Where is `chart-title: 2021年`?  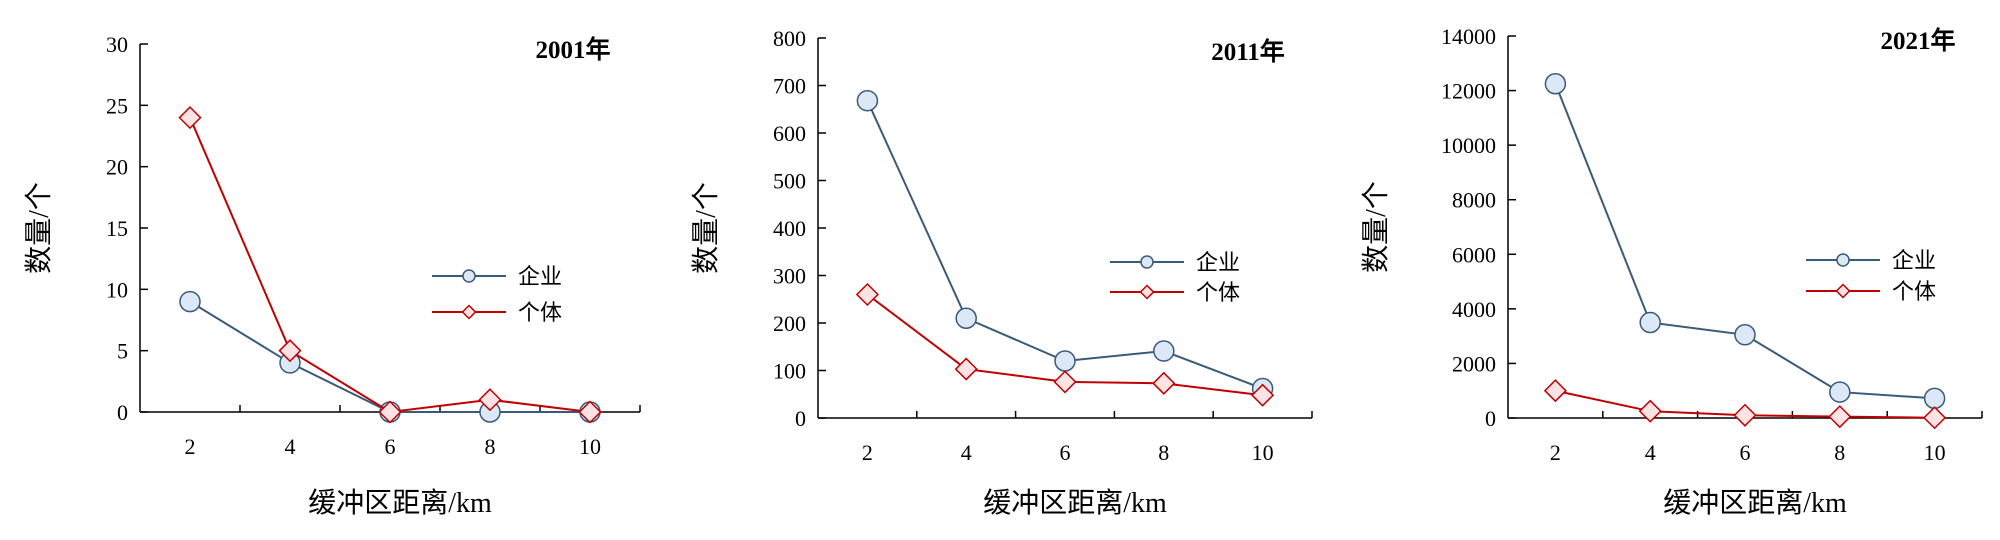 chart-title: 2021年 is located at coordinates (1917, 40).